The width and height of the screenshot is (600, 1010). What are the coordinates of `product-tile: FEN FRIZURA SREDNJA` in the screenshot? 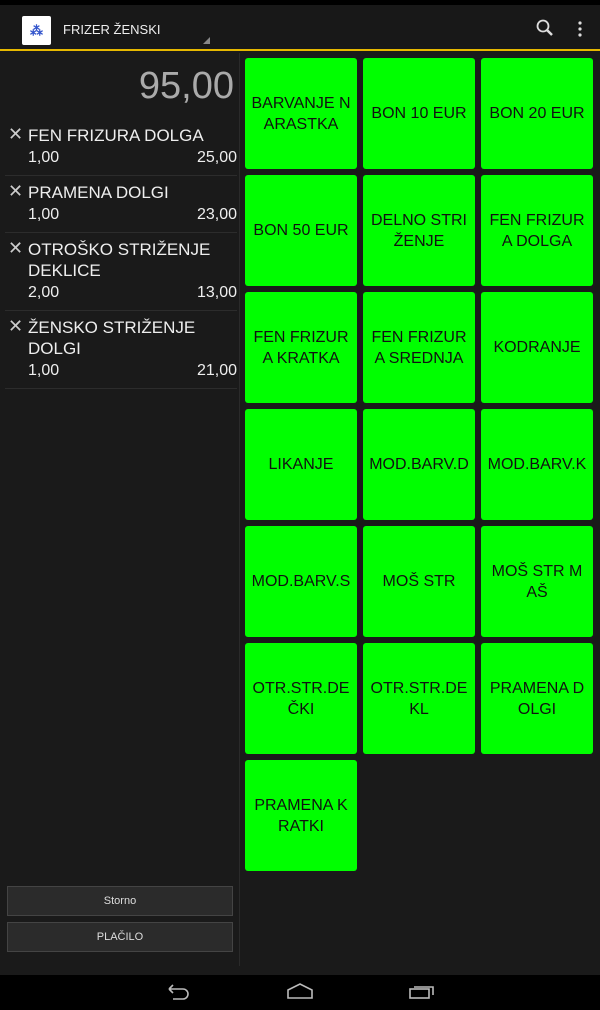 It's located at (419, 347).